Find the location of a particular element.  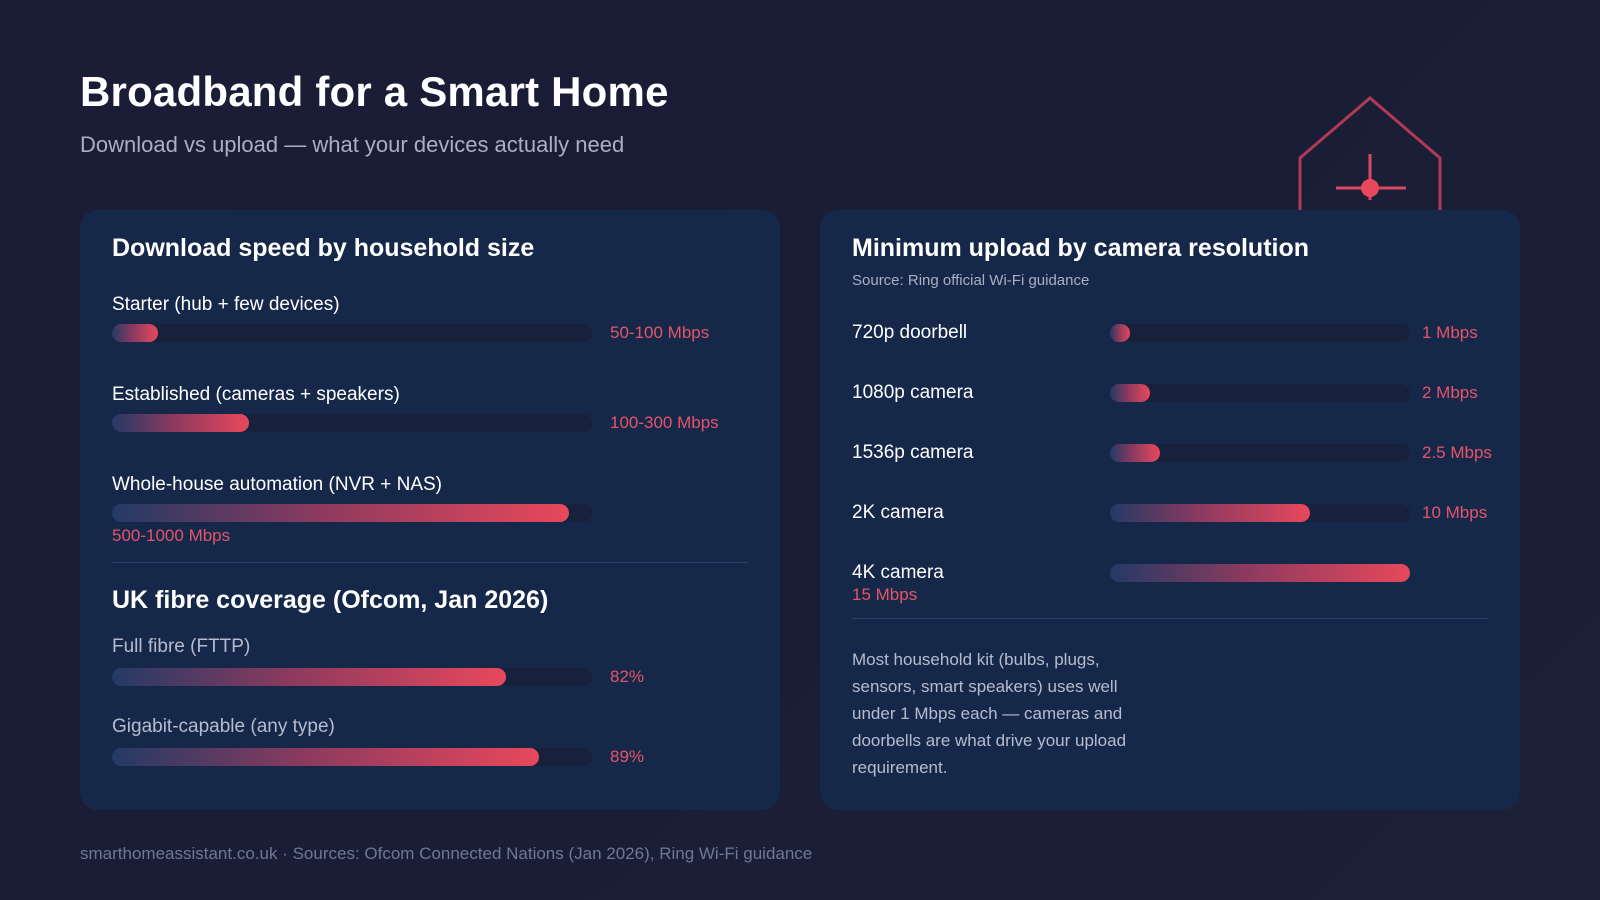

fibre-bar-value: 82% is located at coordinates (627, 676).